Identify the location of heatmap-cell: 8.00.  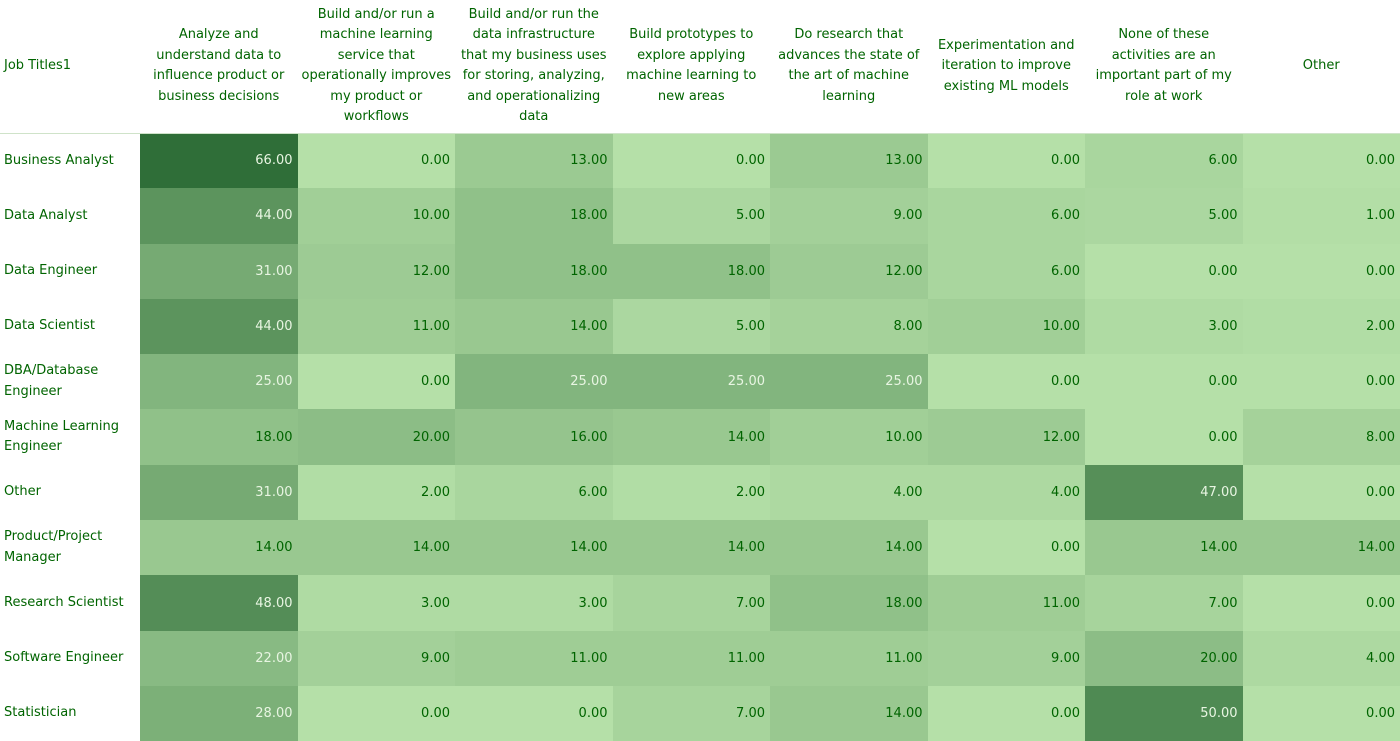
(849, 326).